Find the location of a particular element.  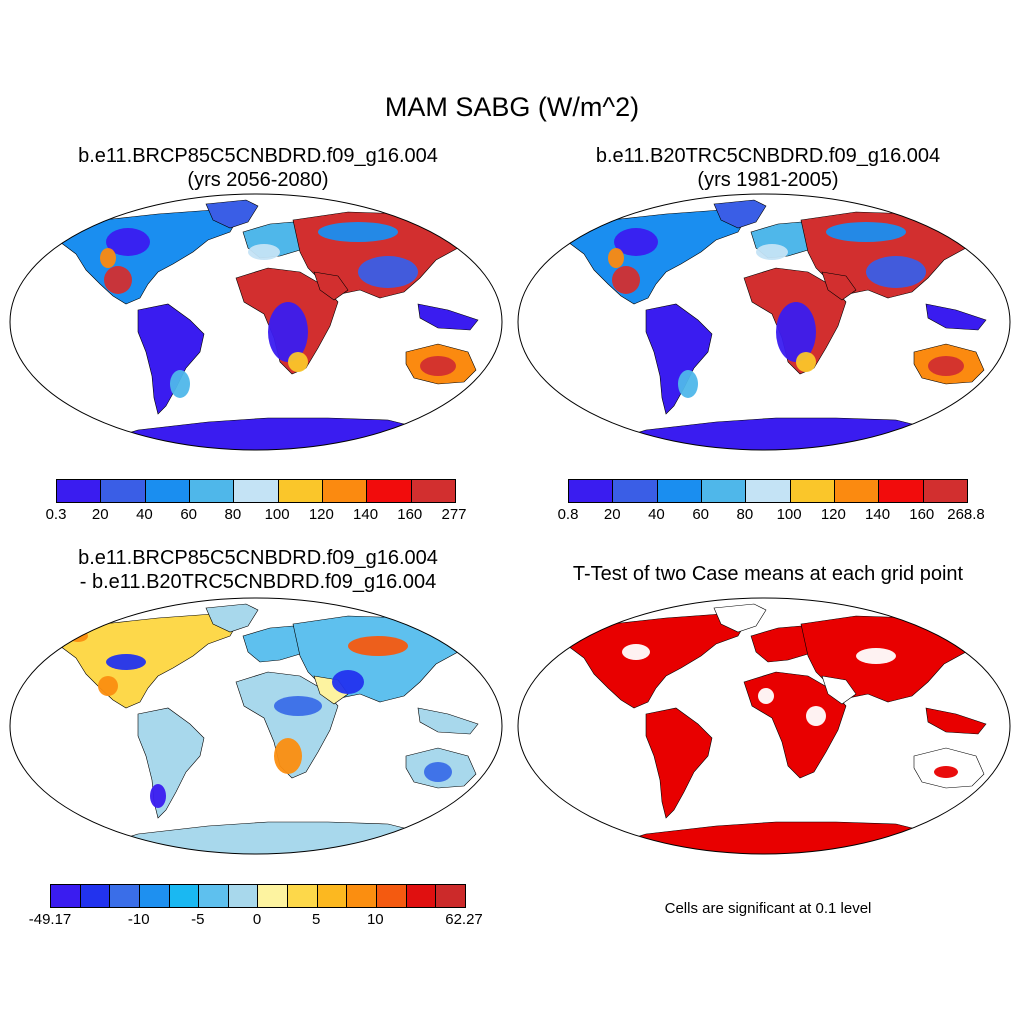

colorbar-tick-label: 140 is located at coordinates (366, 514).